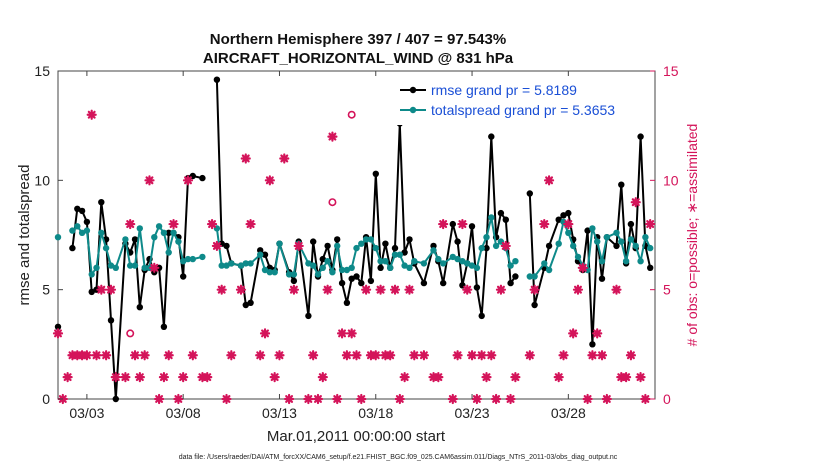 This screenshot has width=830, height=470. I want to click on y-right-tick-label-3: 15, so click(671, 71).